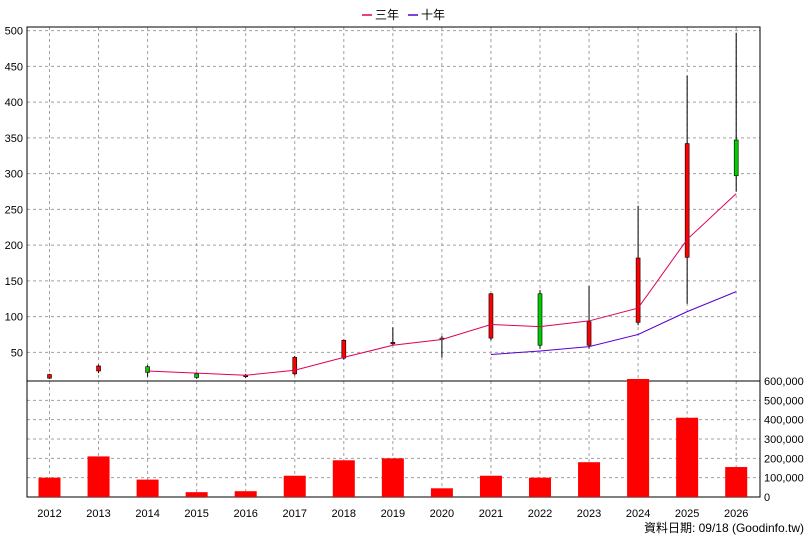 The height and width of the screenshot is (540, 808). I want to click on volume-tick-label: 0, so click(767, 498).